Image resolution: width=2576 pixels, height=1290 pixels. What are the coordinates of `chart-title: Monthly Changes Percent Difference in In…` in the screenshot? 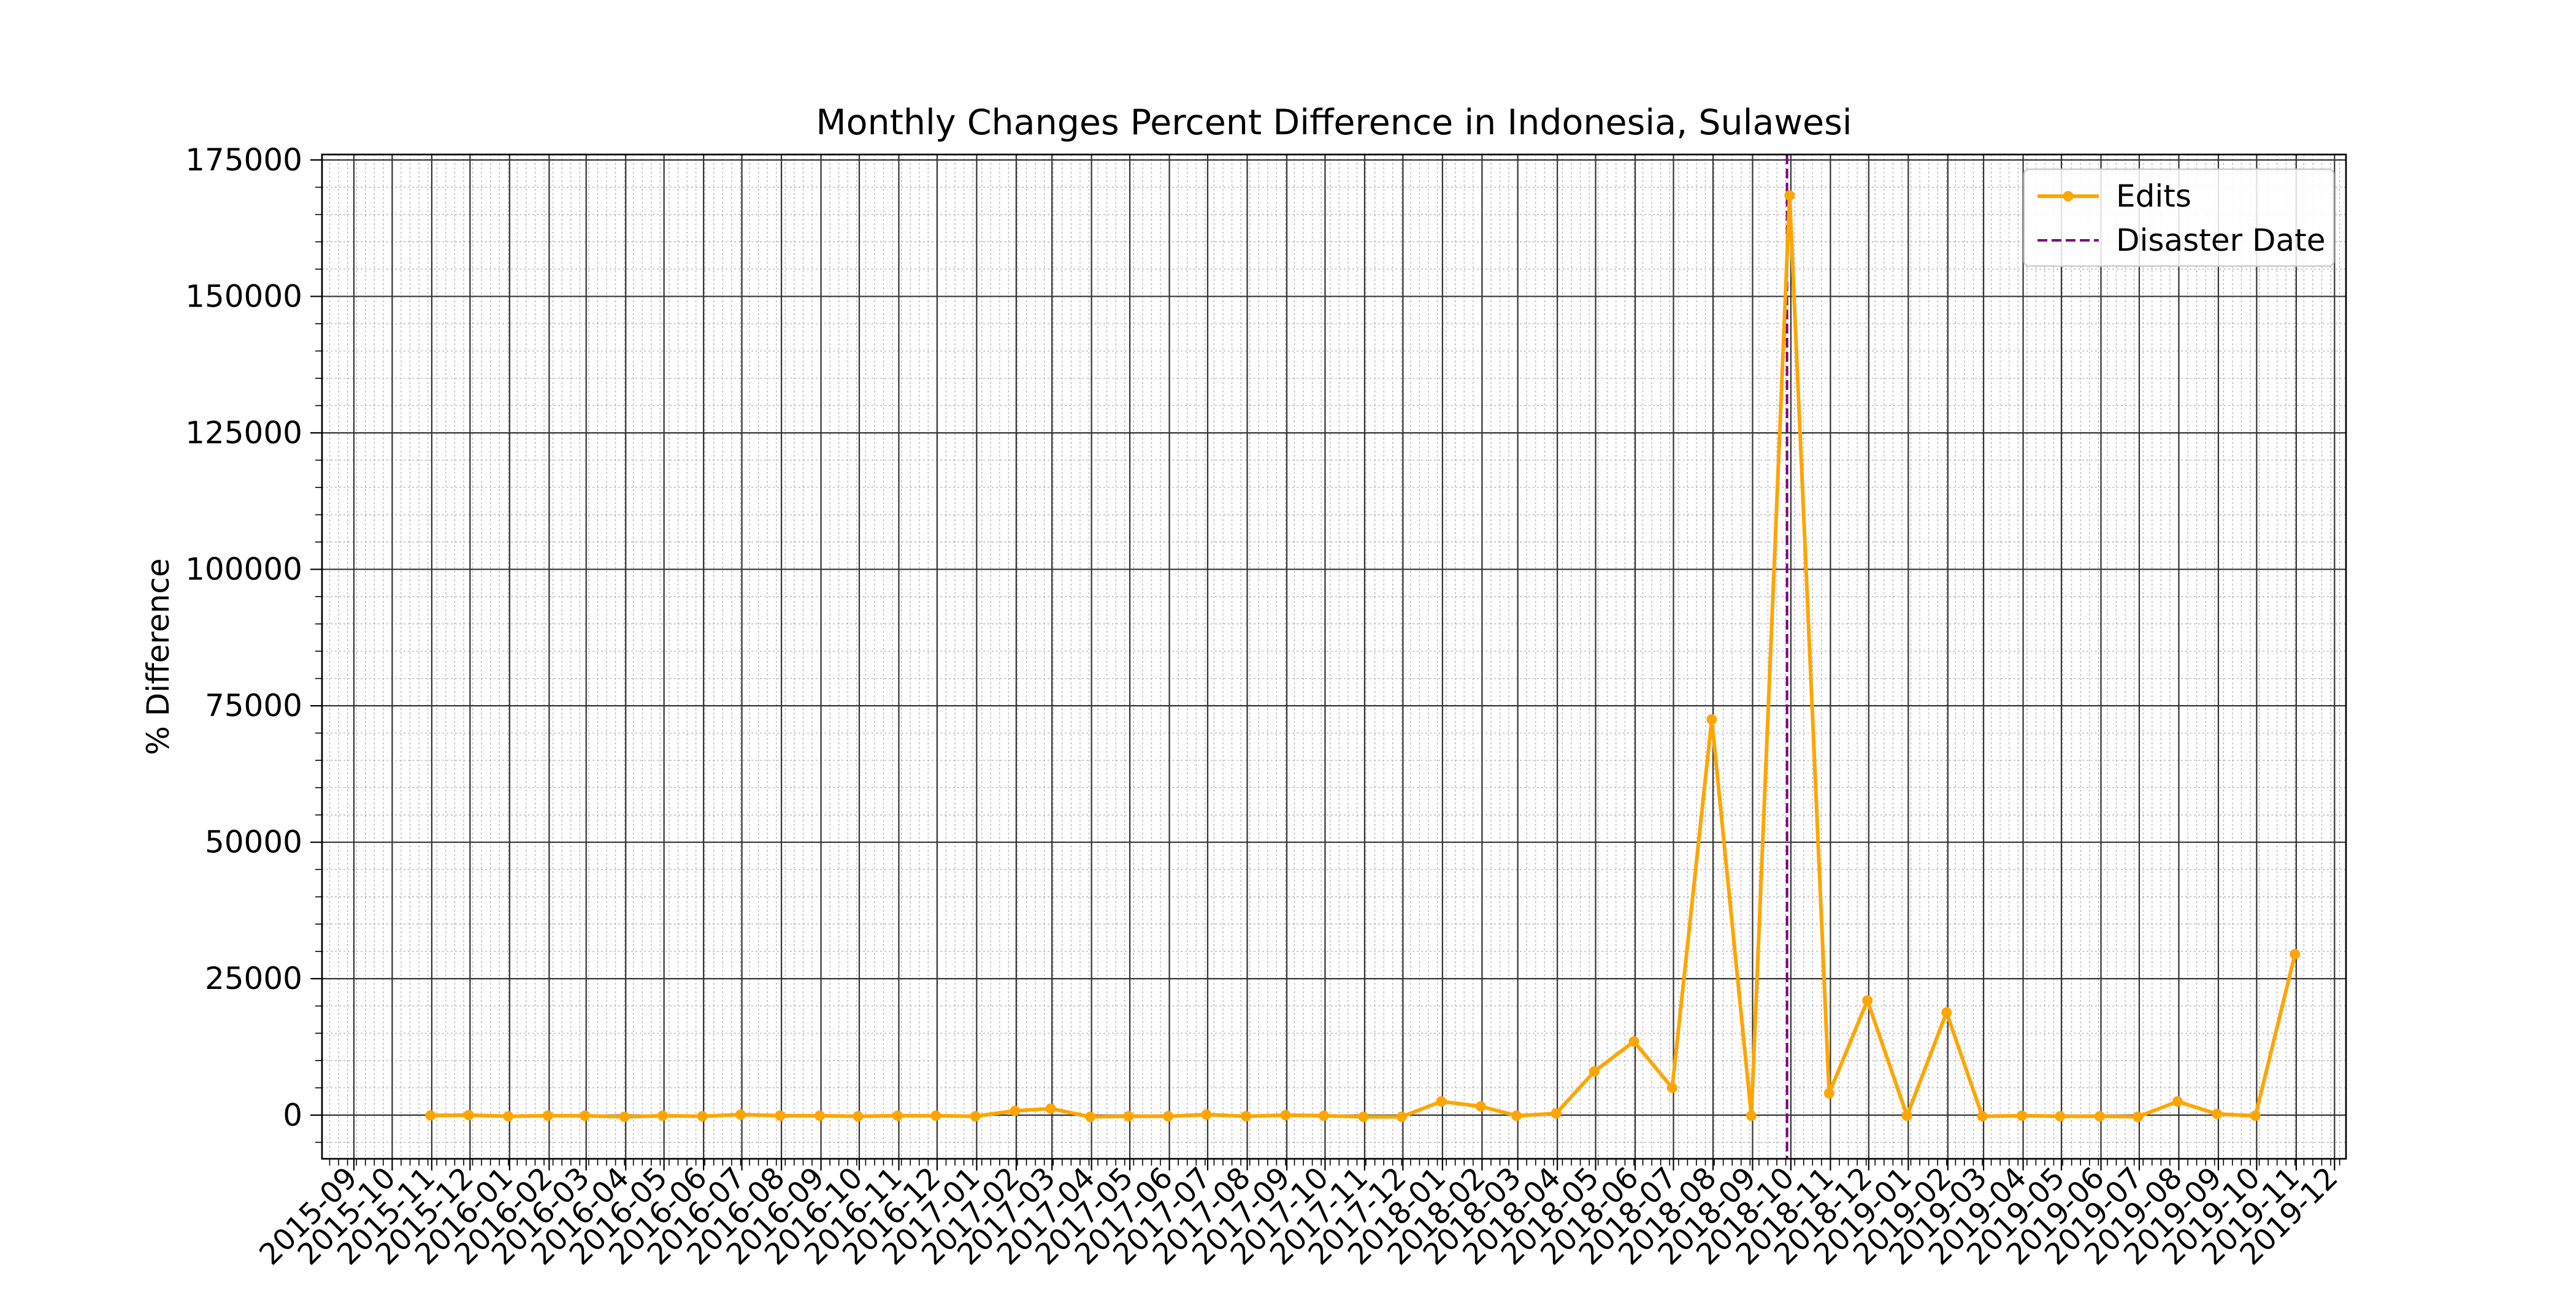 It's located at (1334, 122).